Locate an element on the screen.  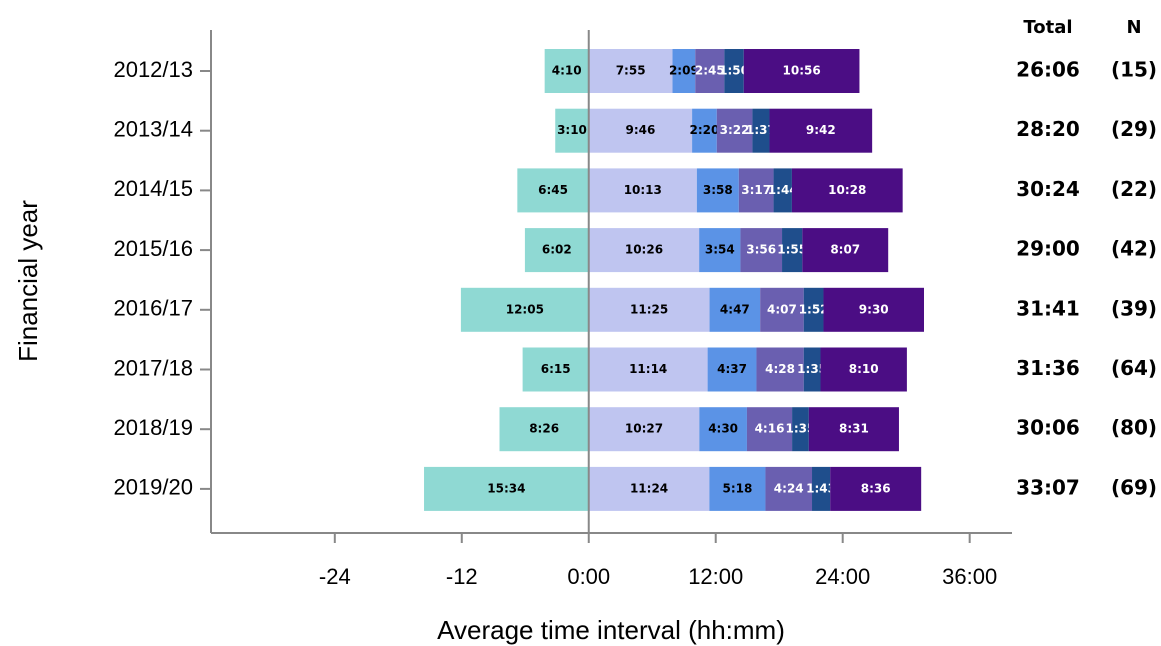
total-value: 31:41 is located at coordinates (1048, 308).